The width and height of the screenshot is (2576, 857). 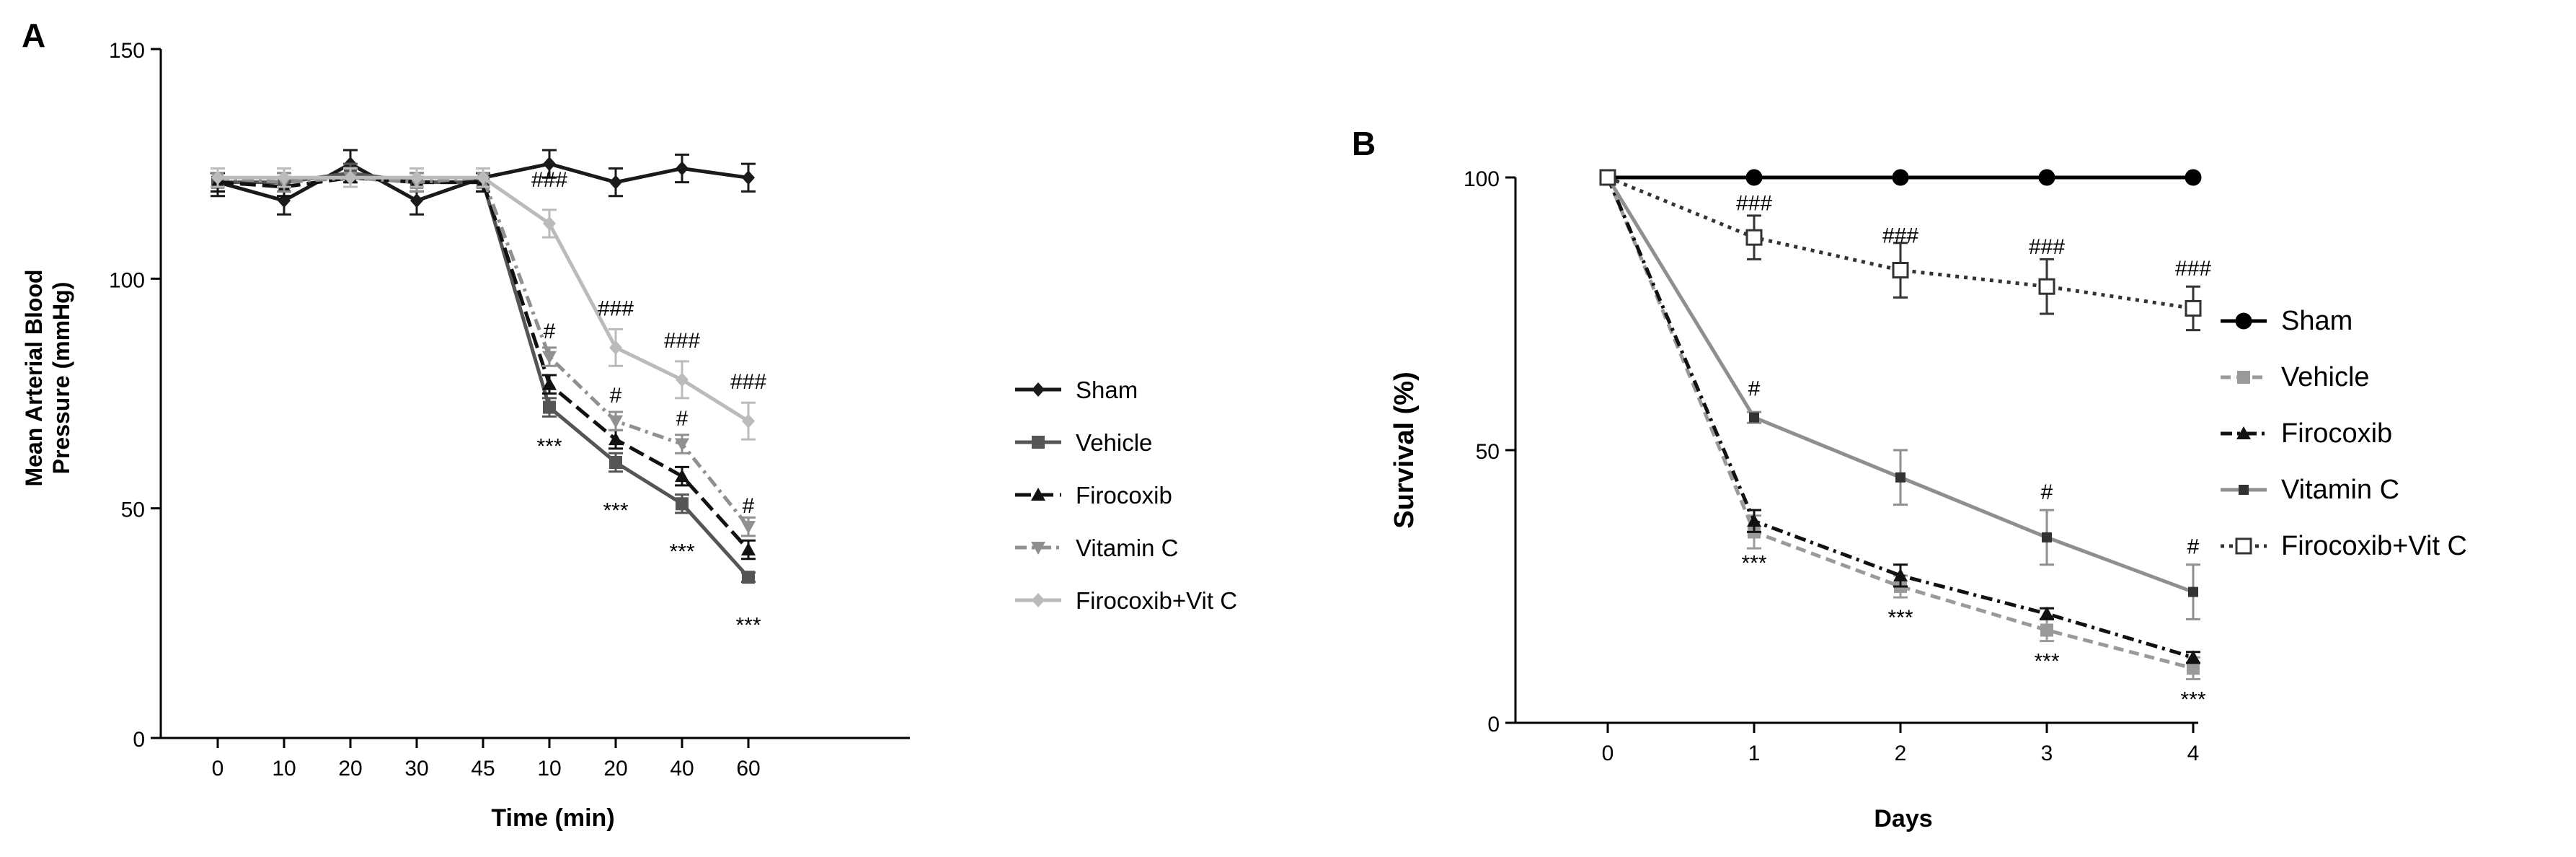 What do you see at coordinates (1903, 818) in the screenshot?
I see `x-axis-title: Days` at bounding box center [1903, 818].